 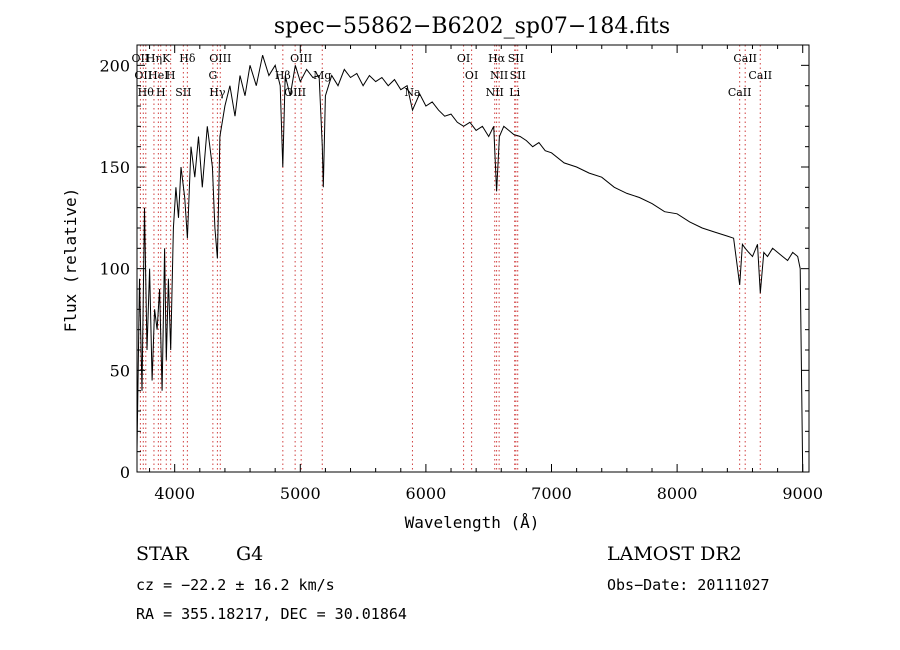 What do you see at coordinates (300, 493) in the screenshot?
I see `x-tick-label: 5000` at bounding box center [300, 493].